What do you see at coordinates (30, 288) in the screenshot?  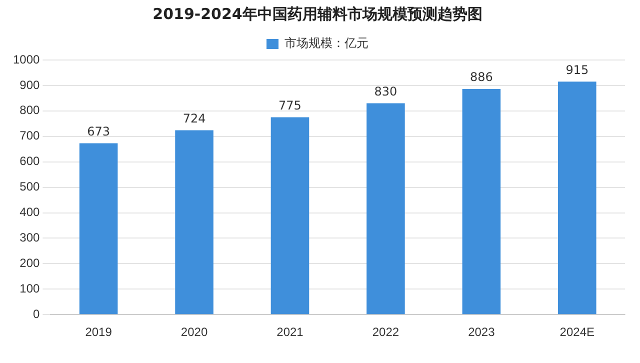 I see `y-tick-label: 100` at bounding box center [30, 288].